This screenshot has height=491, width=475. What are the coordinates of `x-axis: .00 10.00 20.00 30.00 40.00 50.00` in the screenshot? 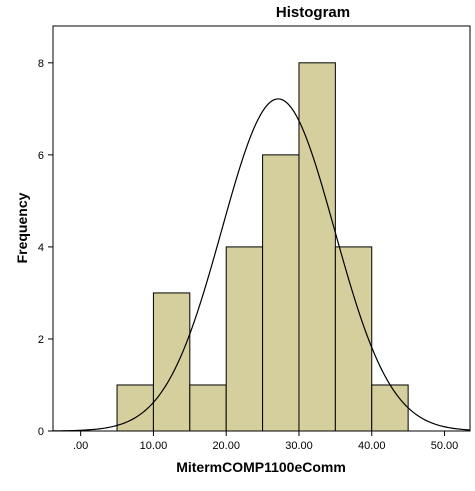 It's located at (265, 441).